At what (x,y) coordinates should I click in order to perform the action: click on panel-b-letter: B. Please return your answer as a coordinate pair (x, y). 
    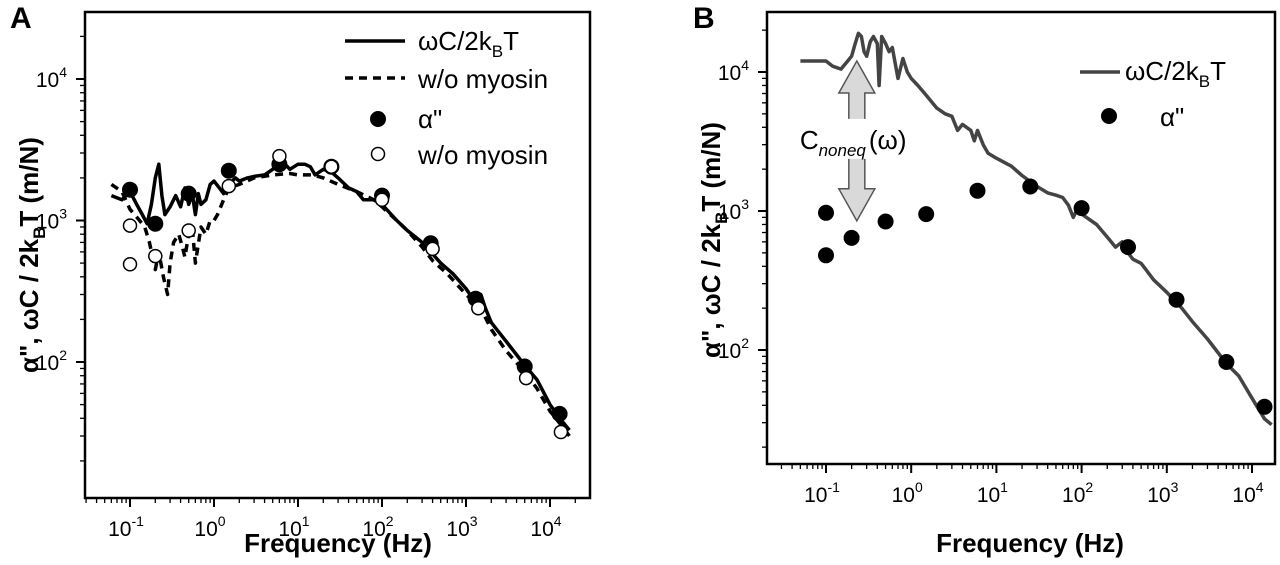
    Looking at the image, I should click on (704, 18).